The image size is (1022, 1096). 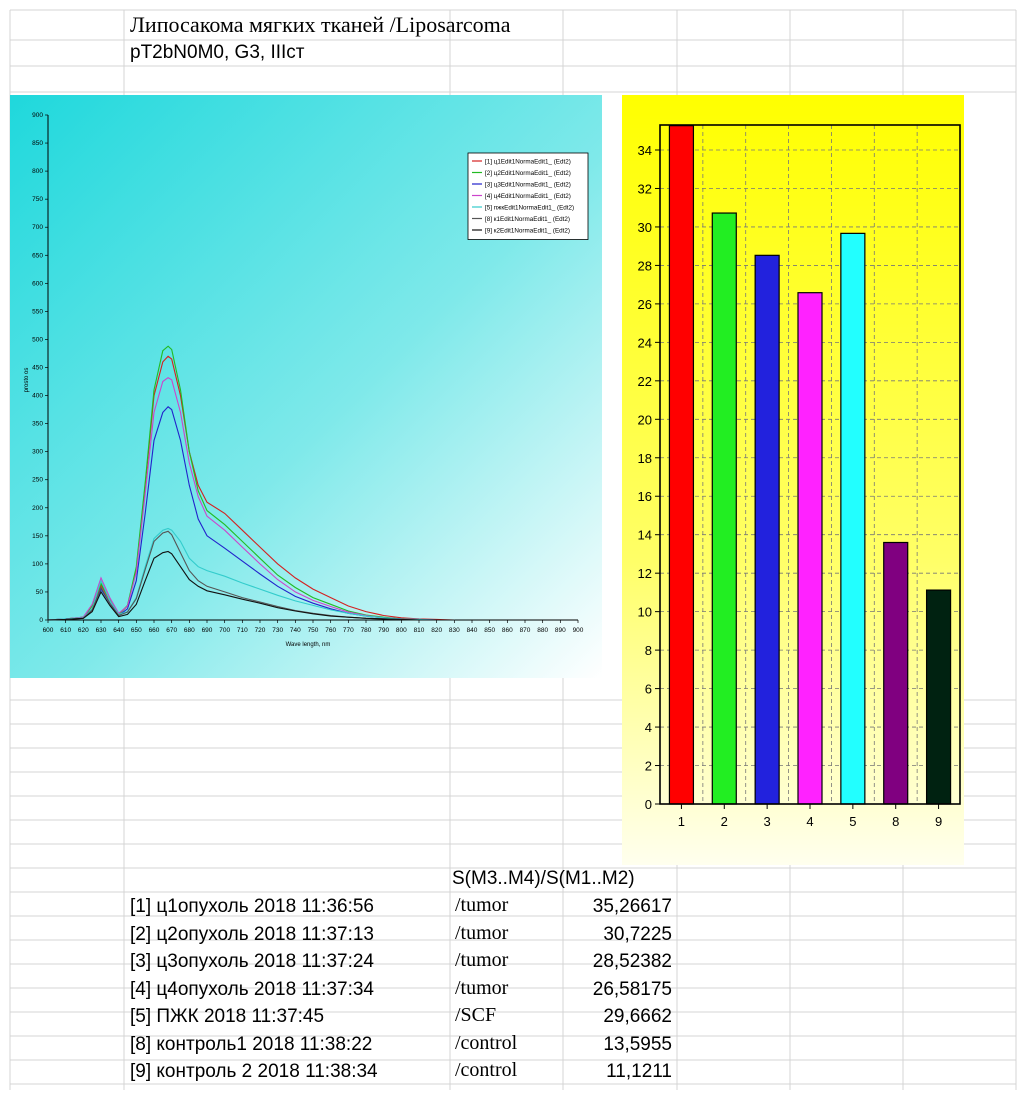 What do you see at coordinates (254, 1071) in the screenshot?
I see `row-sample-label: [9] контроль 2 2018 11:38:34` at bounding box center [254, 1071].